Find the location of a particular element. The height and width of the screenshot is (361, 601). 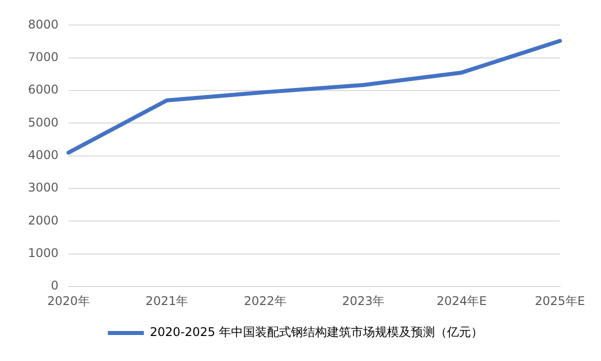

y-tick-label: 7000 is located at coordinates (43, 57).